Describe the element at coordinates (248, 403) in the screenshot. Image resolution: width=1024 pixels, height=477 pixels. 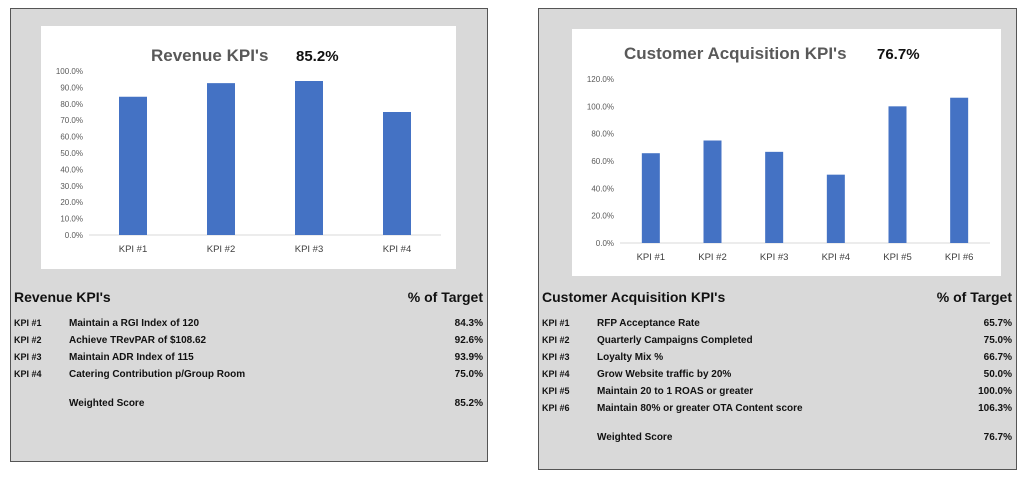
I see `weighted-score-row: Weighted Score 85.2%` at that location.